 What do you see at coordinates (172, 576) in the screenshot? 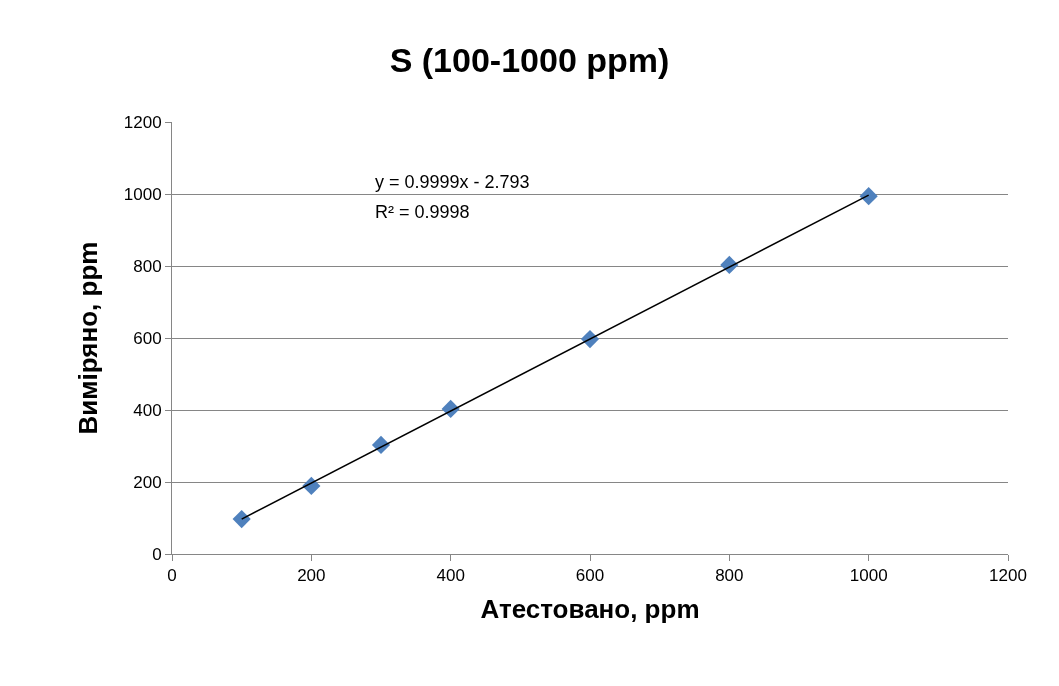
I see `x-tick-label: 0` at bounding box center [172, 576].